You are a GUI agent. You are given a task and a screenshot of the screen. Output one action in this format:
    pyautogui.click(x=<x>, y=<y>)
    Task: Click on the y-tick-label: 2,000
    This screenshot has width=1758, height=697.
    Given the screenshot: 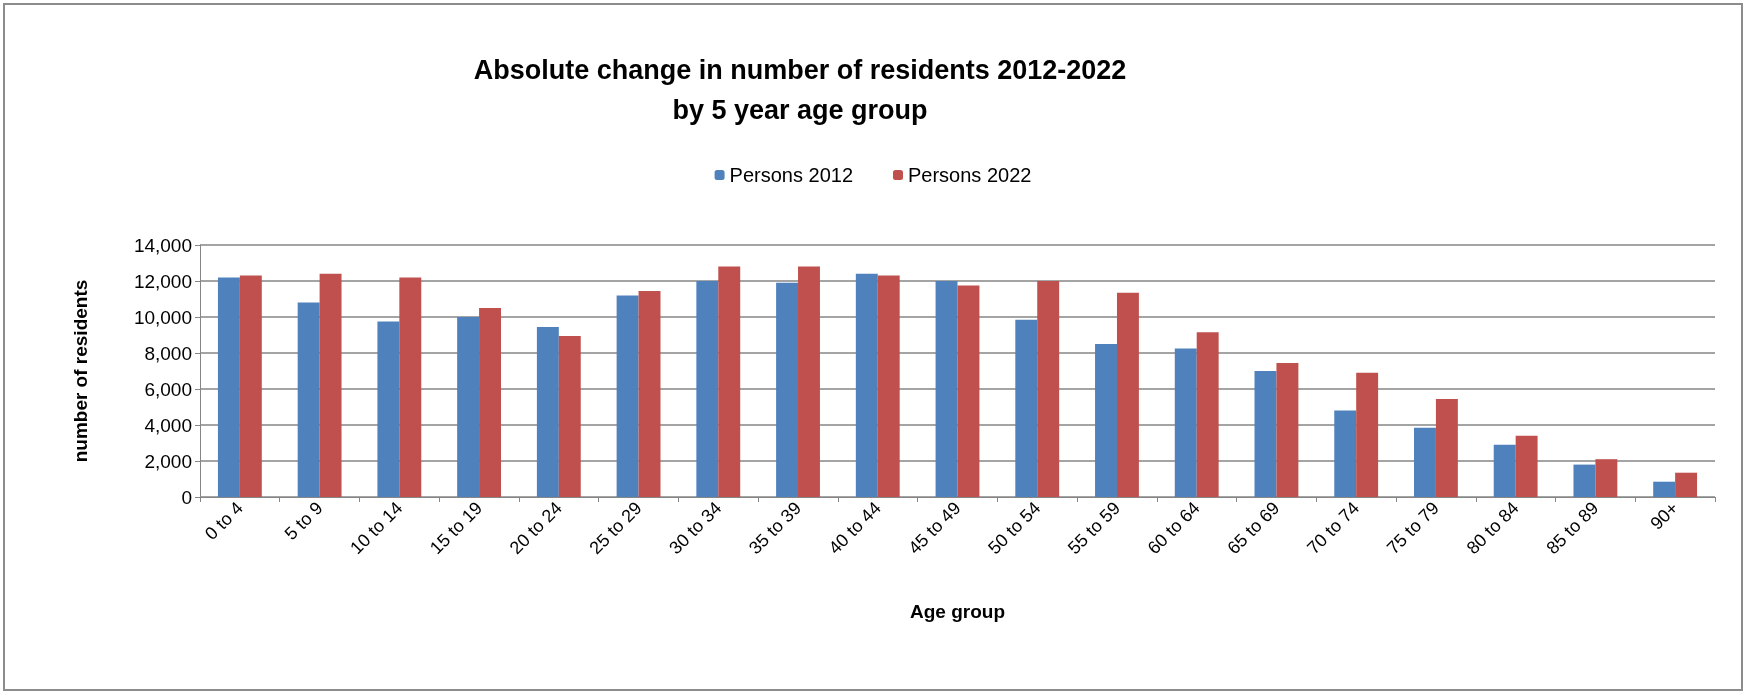 What is the action you would take?
    pyautogui.click(x=168, y=461)
    